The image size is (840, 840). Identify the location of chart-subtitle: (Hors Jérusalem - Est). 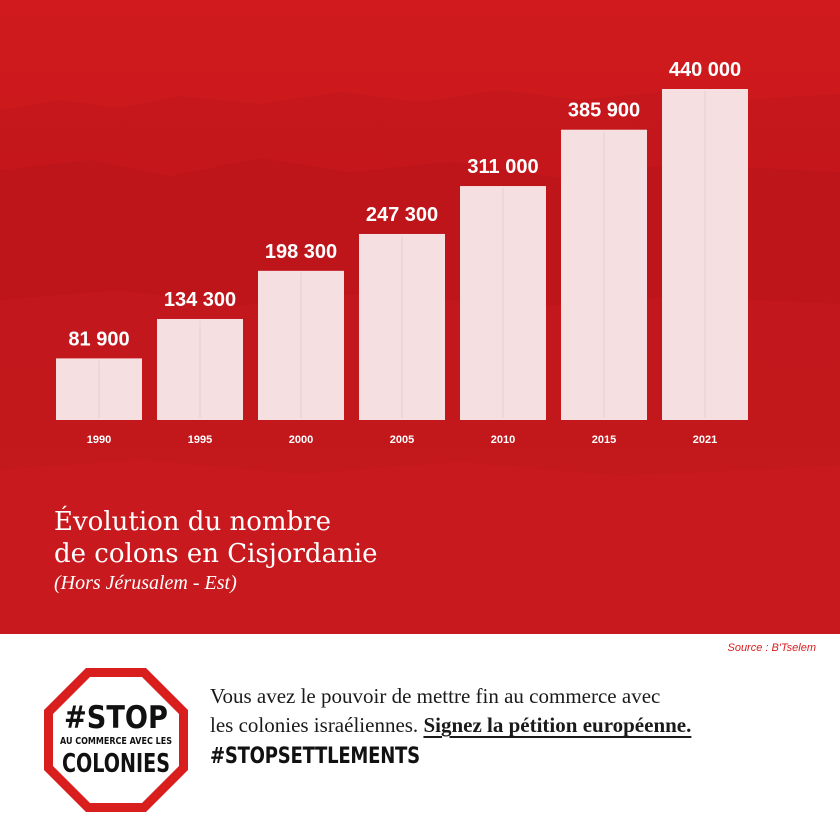
(145, 583).